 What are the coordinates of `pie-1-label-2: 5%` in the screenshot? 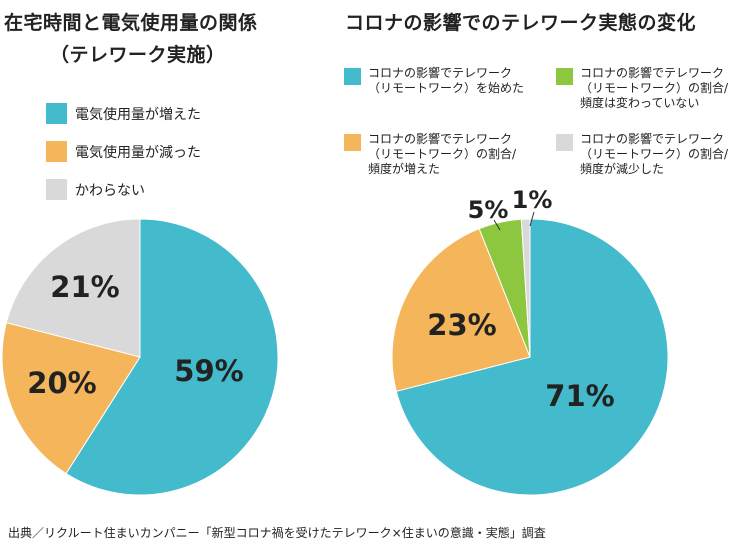 It's located at (488, 210).